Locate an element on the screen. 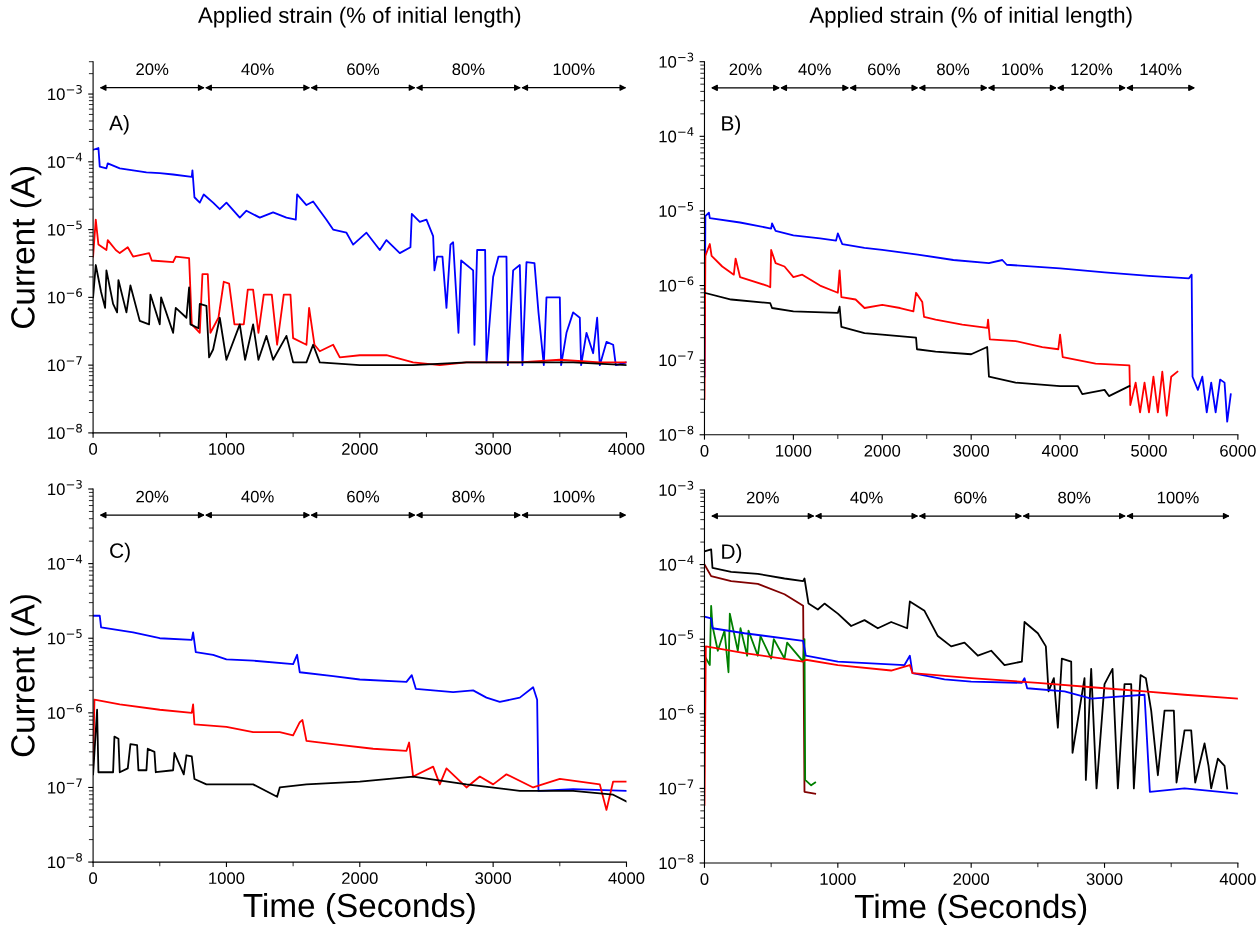  annotation: B) is located at coordinates (731, 125).